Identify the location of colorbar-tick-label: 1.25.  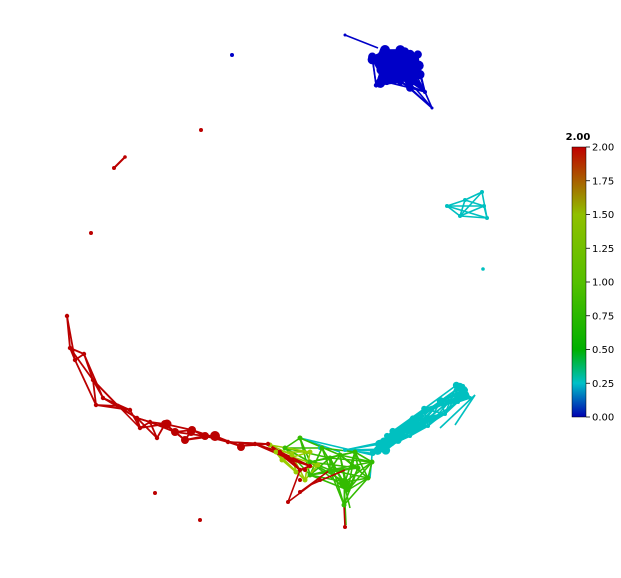
(603, 249).